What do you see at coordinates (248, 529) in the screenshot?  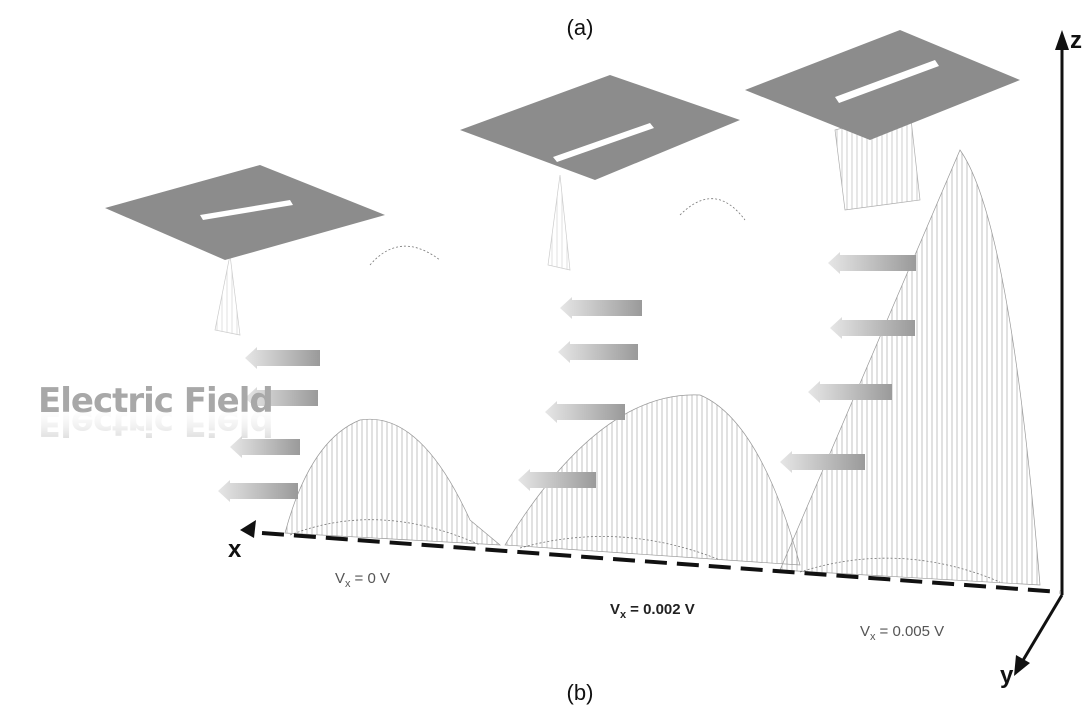 I see `x-arrowhead` at bounding box center [248, 529].